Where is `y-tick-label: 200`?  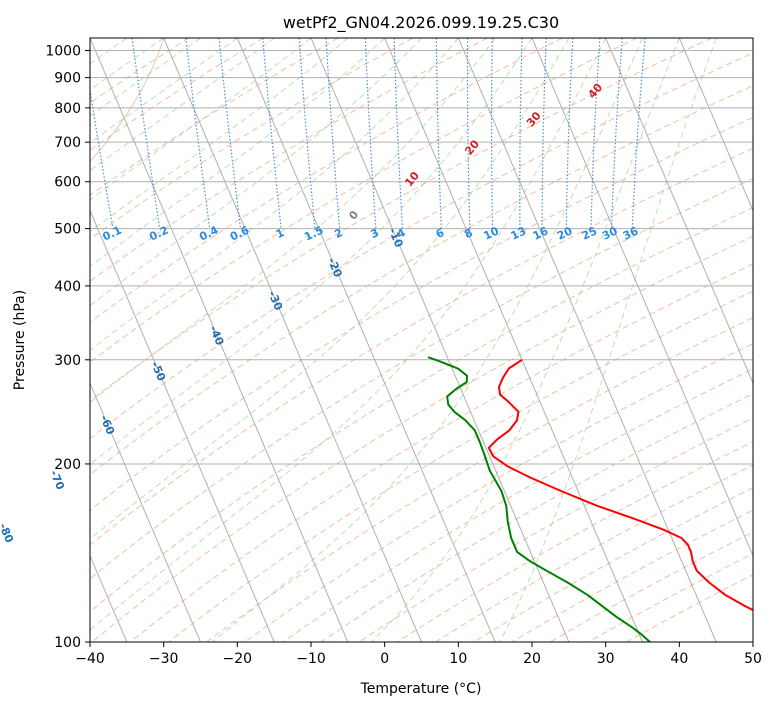
y-tick-label: 200 is located at coordinates (67, 465).